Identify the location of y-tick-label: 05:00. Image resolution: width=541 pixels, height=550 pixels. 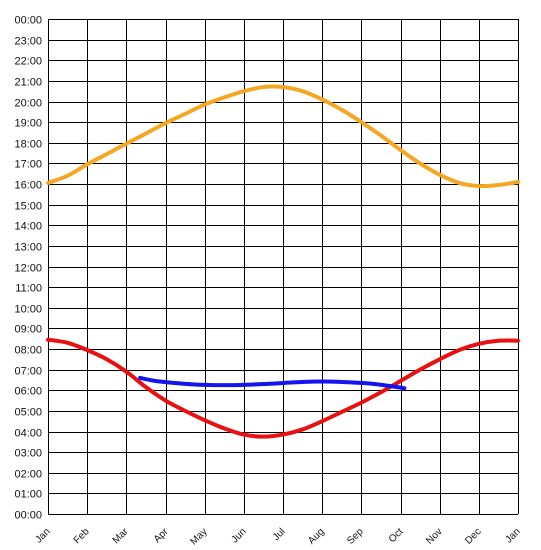
(28, 413).